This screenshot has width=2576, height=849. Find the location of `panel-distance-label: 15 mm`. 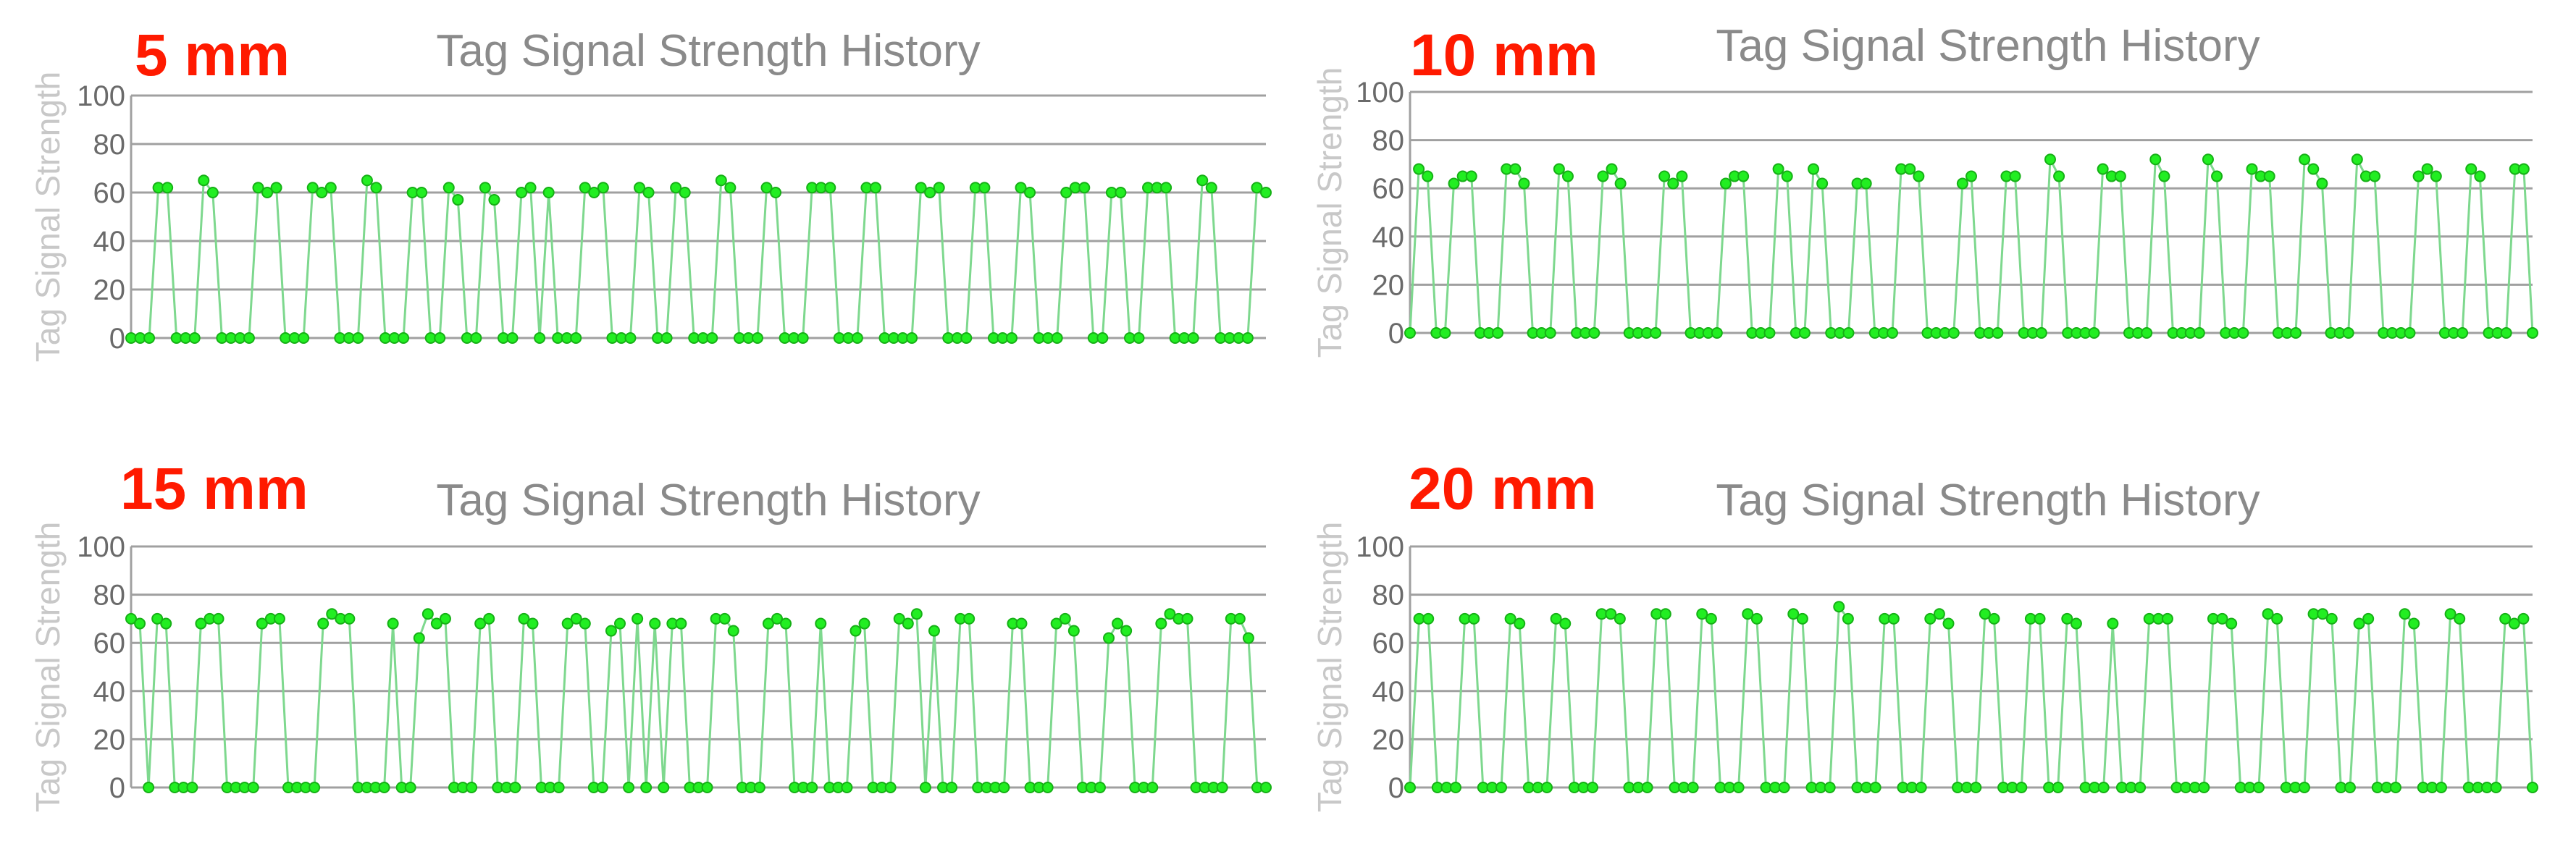

panel-distance-label: 15 mm is located at coordinates (214, 489).